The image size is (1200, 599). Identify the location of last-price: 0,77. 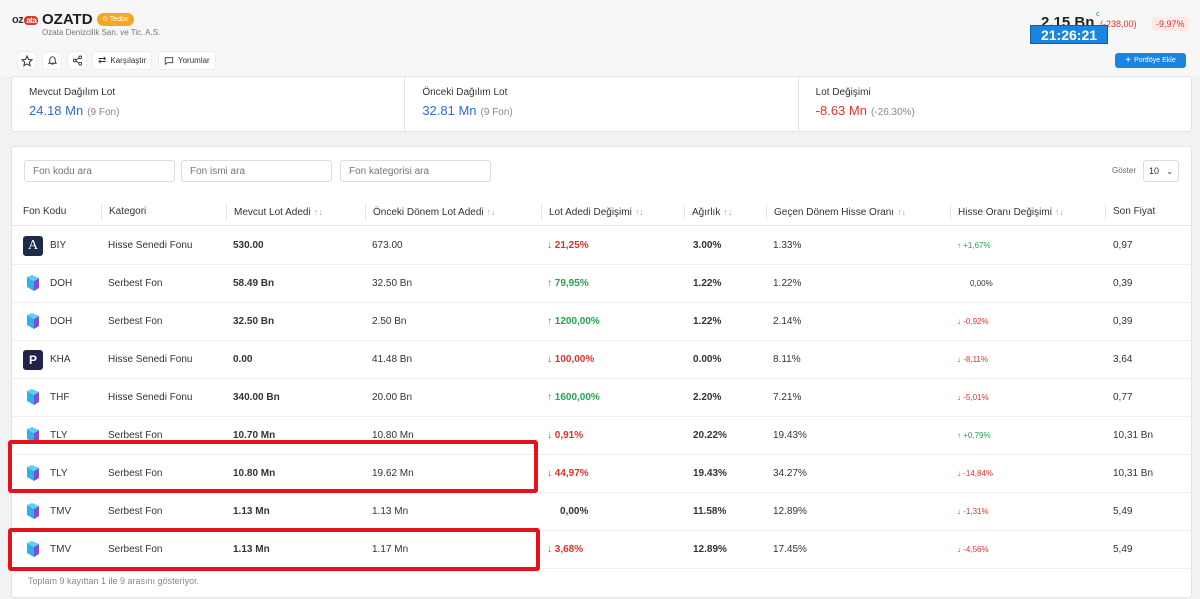
(1123, 397).